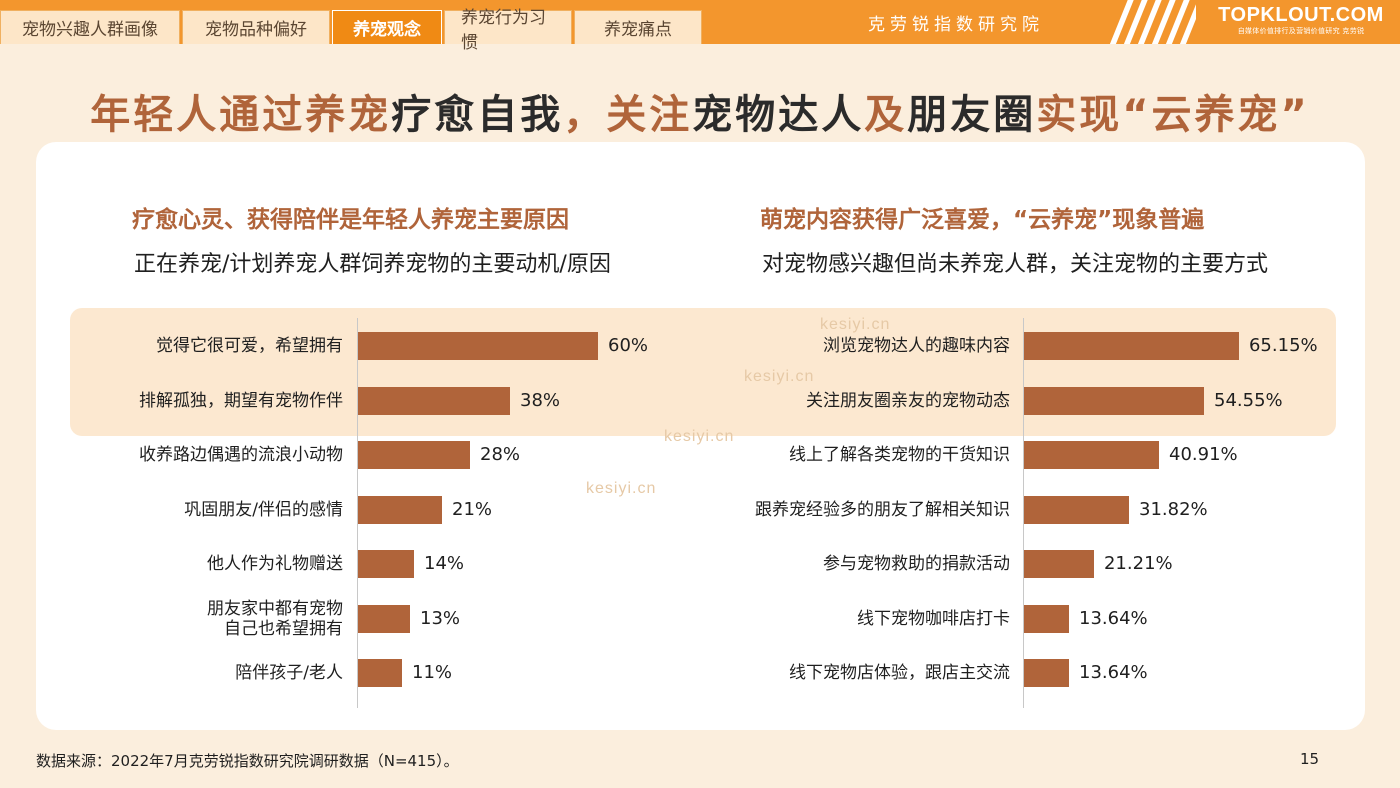 The height and width of the screenshot is (788, 1400). I want to click on category-label: 浏览宠物达人的趣味内容, so click(916, 346).